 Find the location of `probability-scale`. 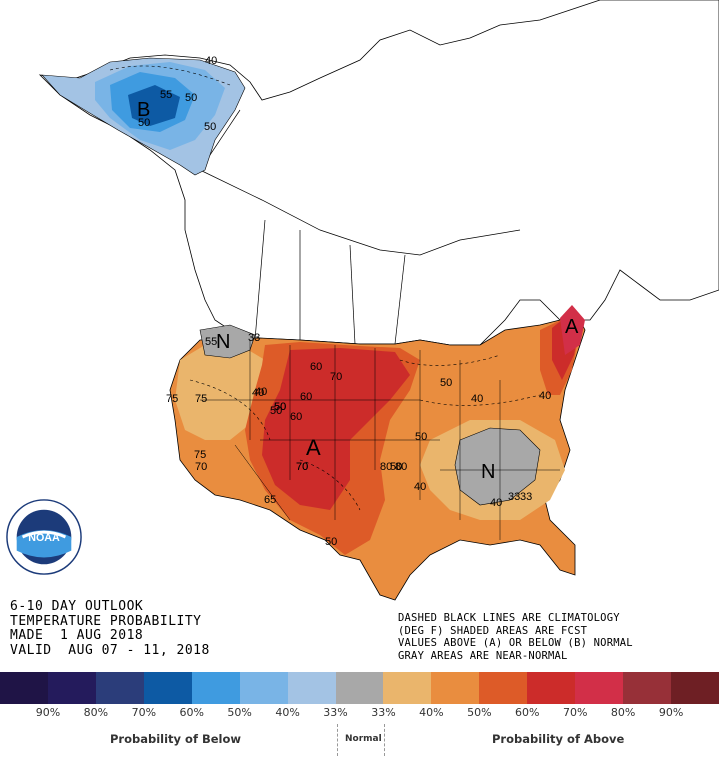

probability-scale is located at coordinates (359, 688).